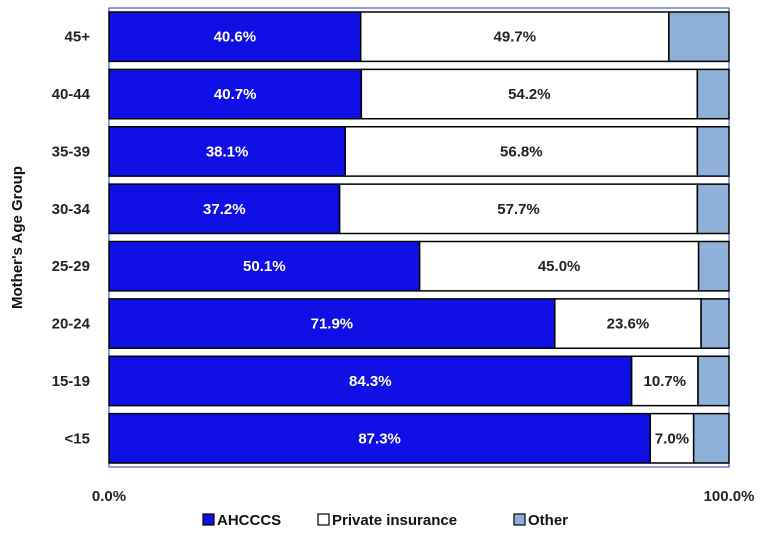 The height and width of the screenshot is (533, 760). Describe the element at coordinates (71, 324) in the screenshot. I see `category-label: 20-24` at that location.